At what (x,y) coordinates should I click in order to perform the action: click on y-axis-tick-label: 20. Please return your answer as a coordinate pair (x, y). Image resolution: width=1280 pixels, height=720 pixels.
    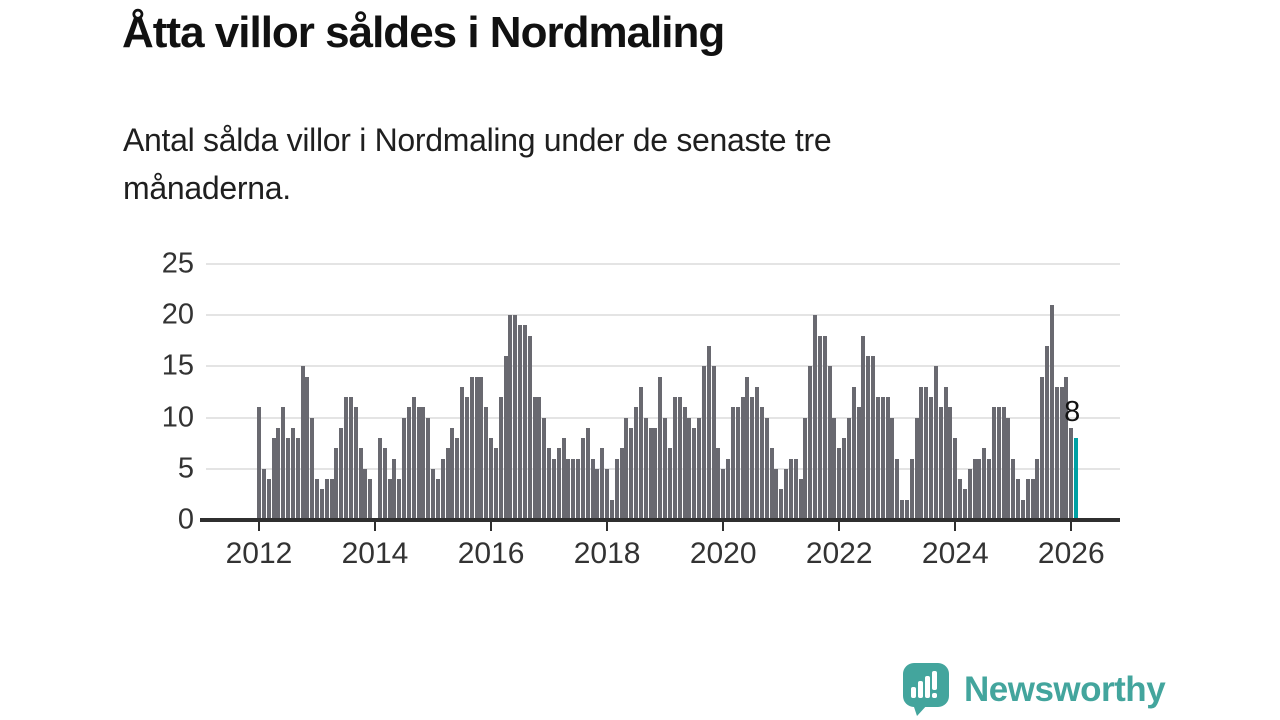
    Looking at the image, I should click on (177, 314).